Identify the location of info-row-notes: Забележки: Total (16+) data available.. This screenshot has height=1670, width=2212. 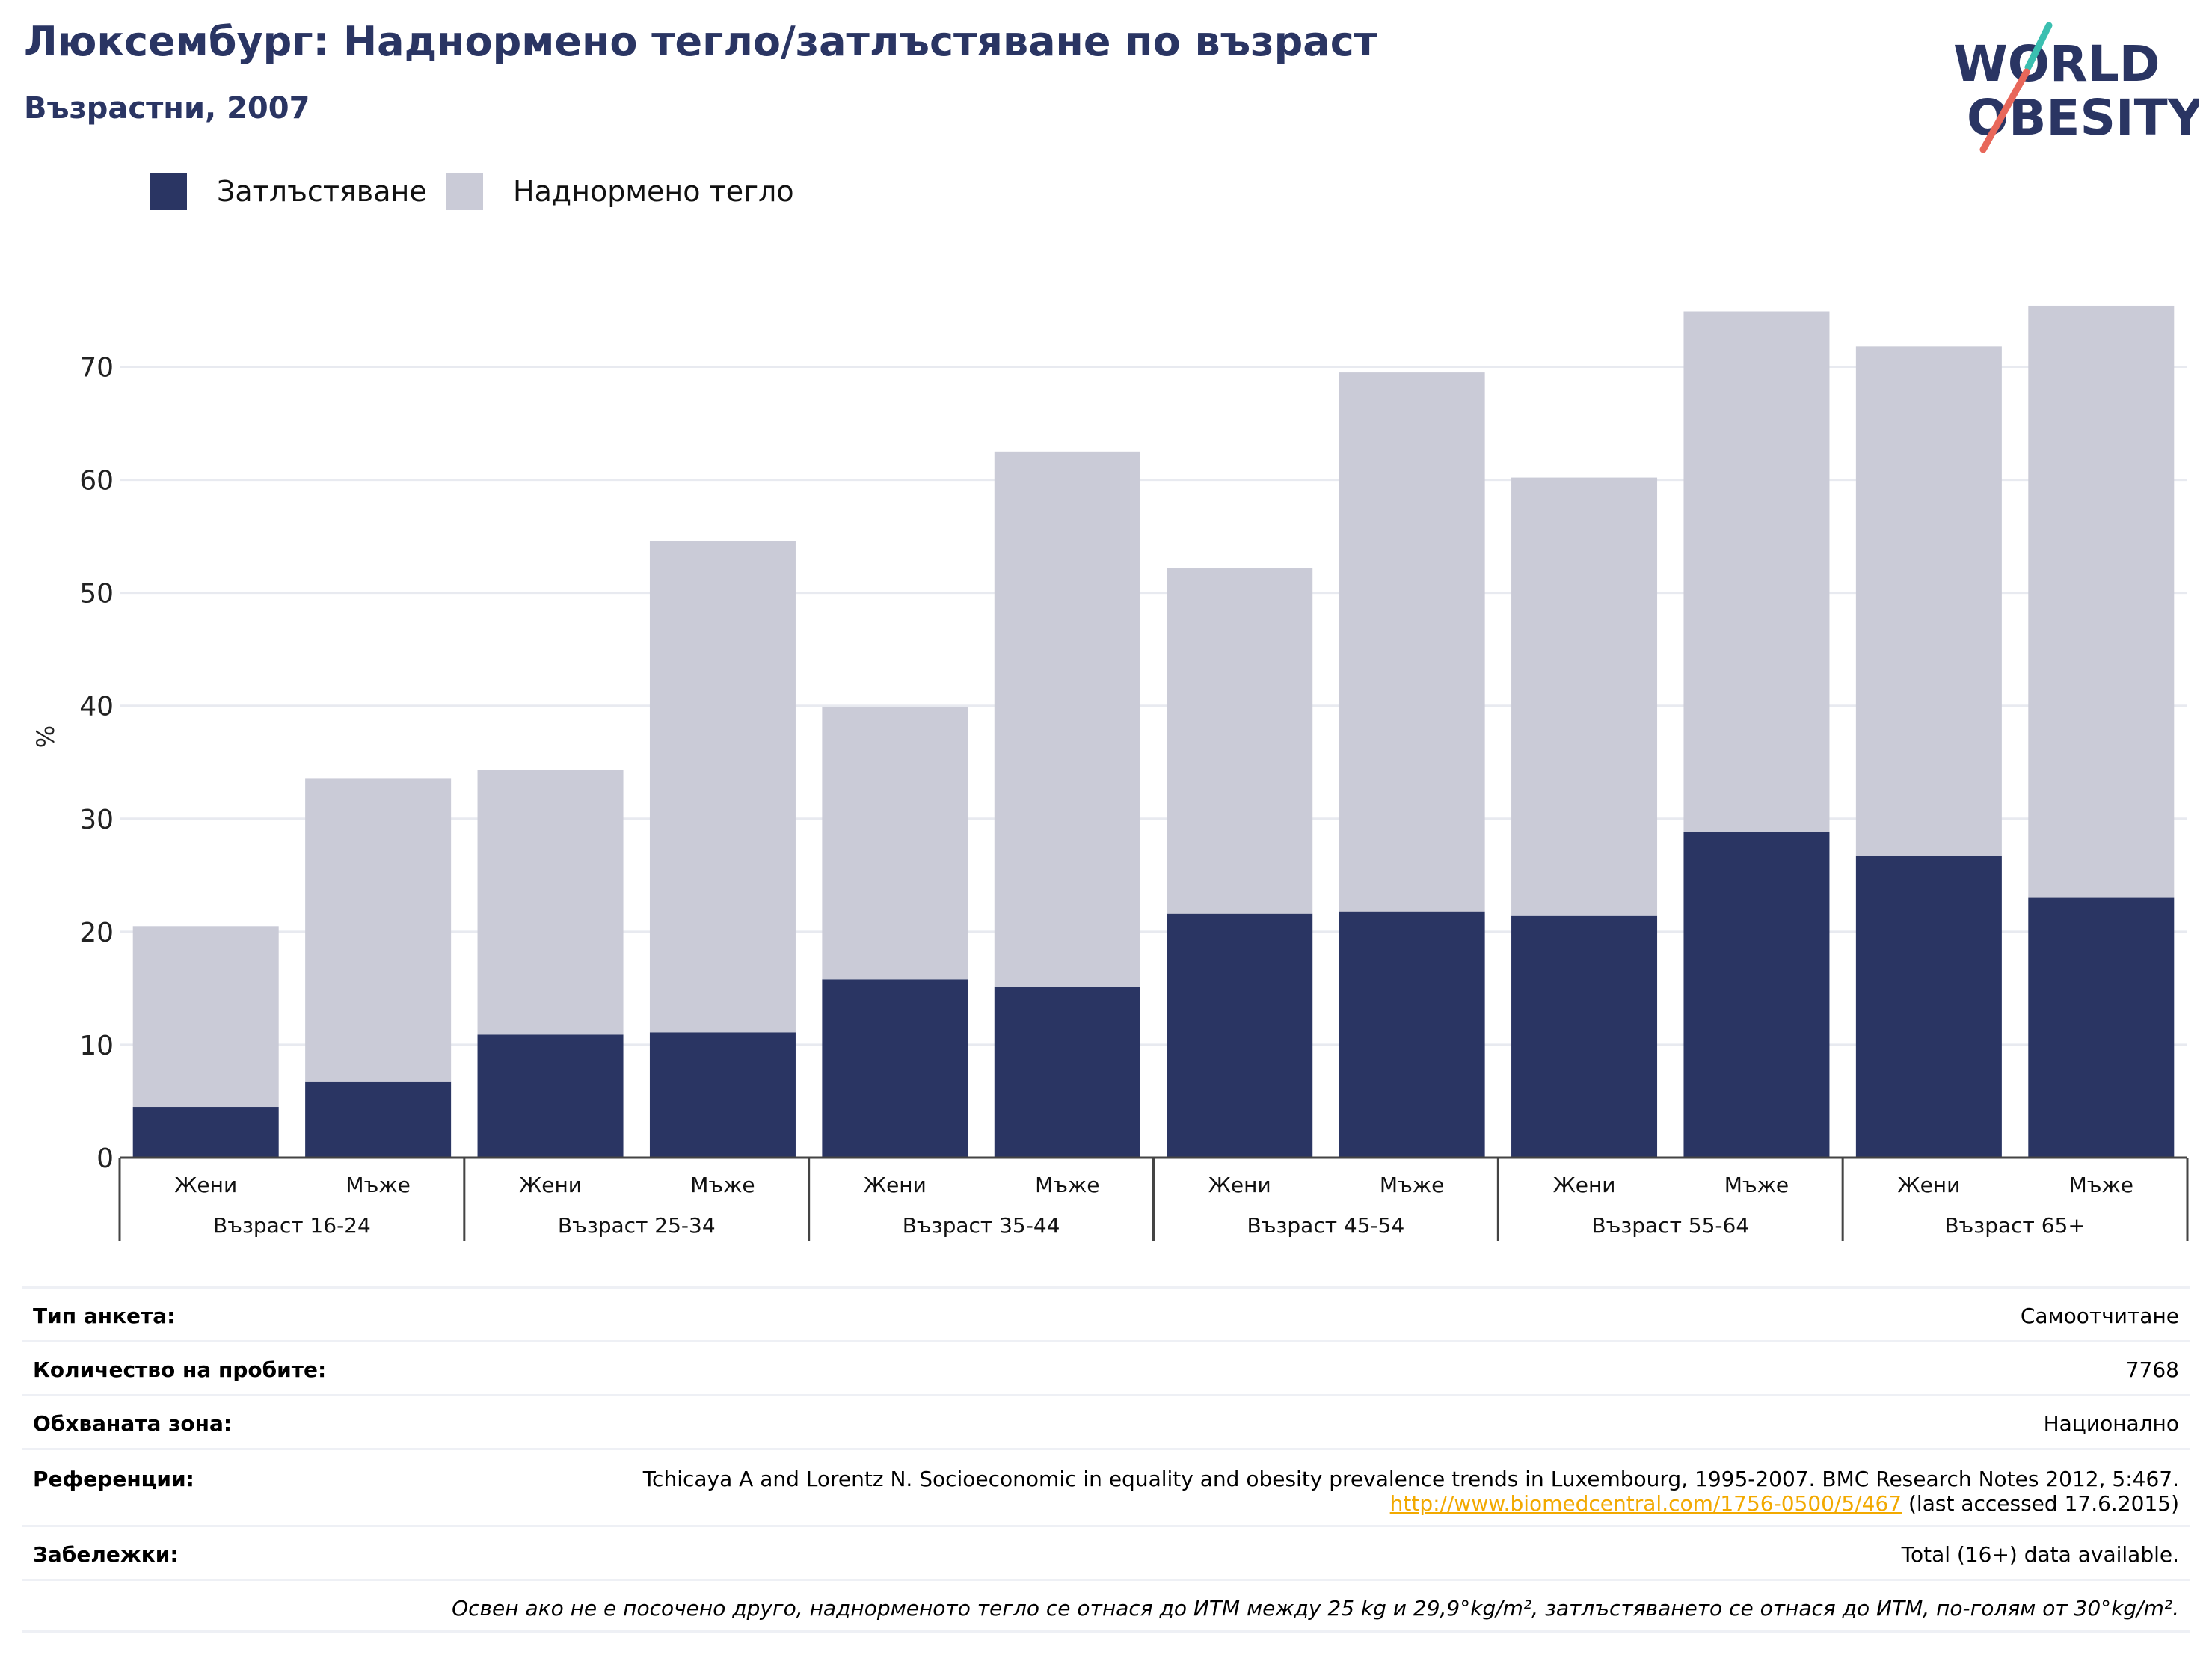
(1106, 1552).